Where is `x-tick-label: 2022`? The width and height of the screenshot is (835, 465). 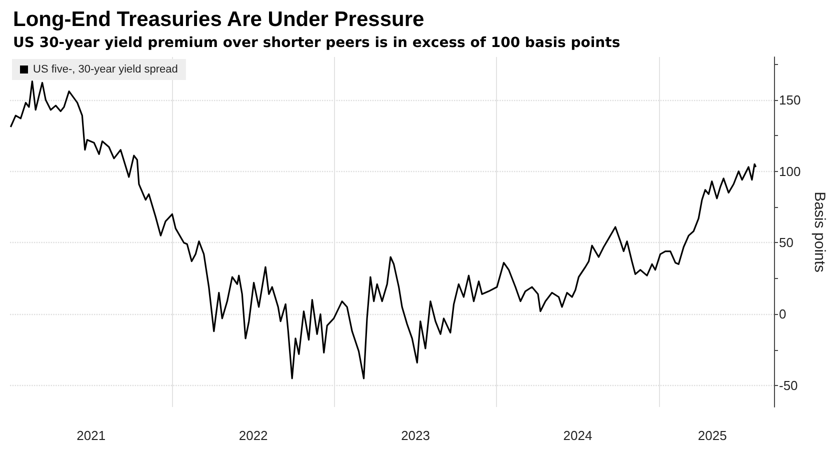 x-tick-label: 2022 is located at coordinates (253, 435).